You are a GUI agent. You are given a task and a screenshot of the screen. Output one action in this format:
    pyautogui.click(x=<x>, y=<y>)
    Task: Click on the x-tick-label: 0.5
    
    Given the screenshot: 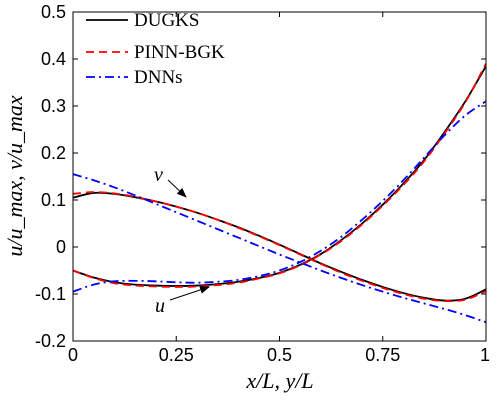 What is the action you would take?
    pyautogui.click(x=279, y=355)
    